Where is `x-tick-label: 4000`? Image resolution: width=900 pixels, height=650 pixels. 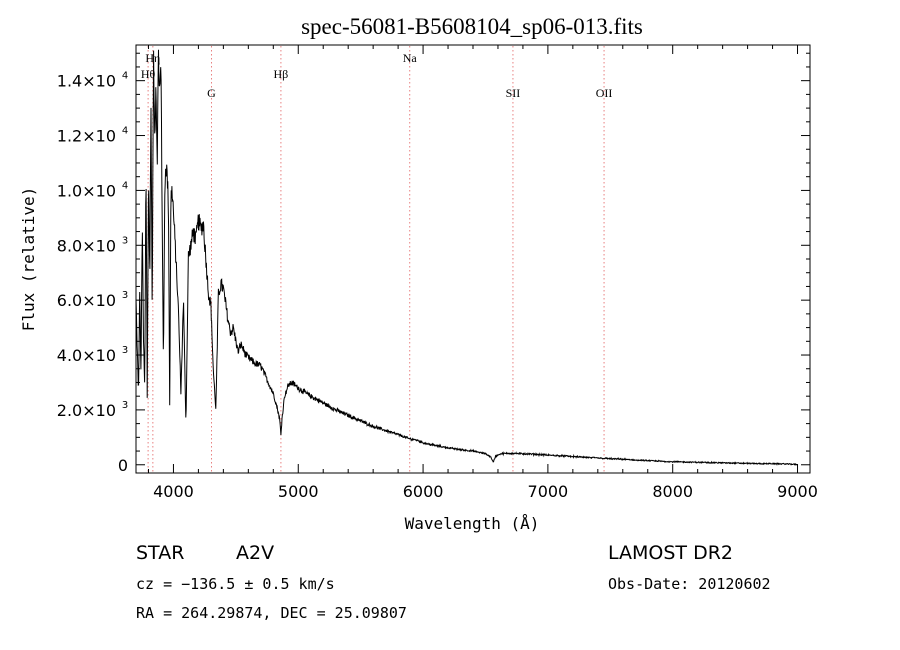 x-tick-label: 4000 is located at coordinates (173, 491).